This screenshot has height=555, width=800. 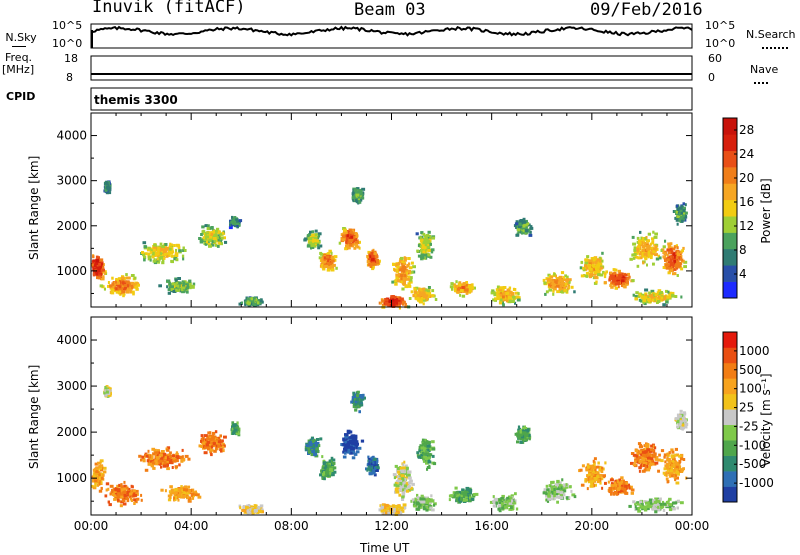 I want to click on noise-panel-frame, so click(x=391, y=36).